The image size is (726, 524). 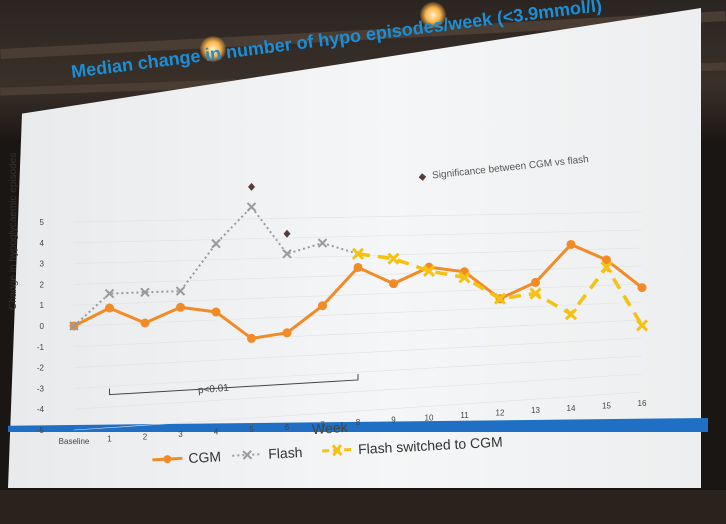 What do you see at coordinates (42, 222) in the screenshot?
I see `y-tick-label: 5` at bounding box center [42, 222].